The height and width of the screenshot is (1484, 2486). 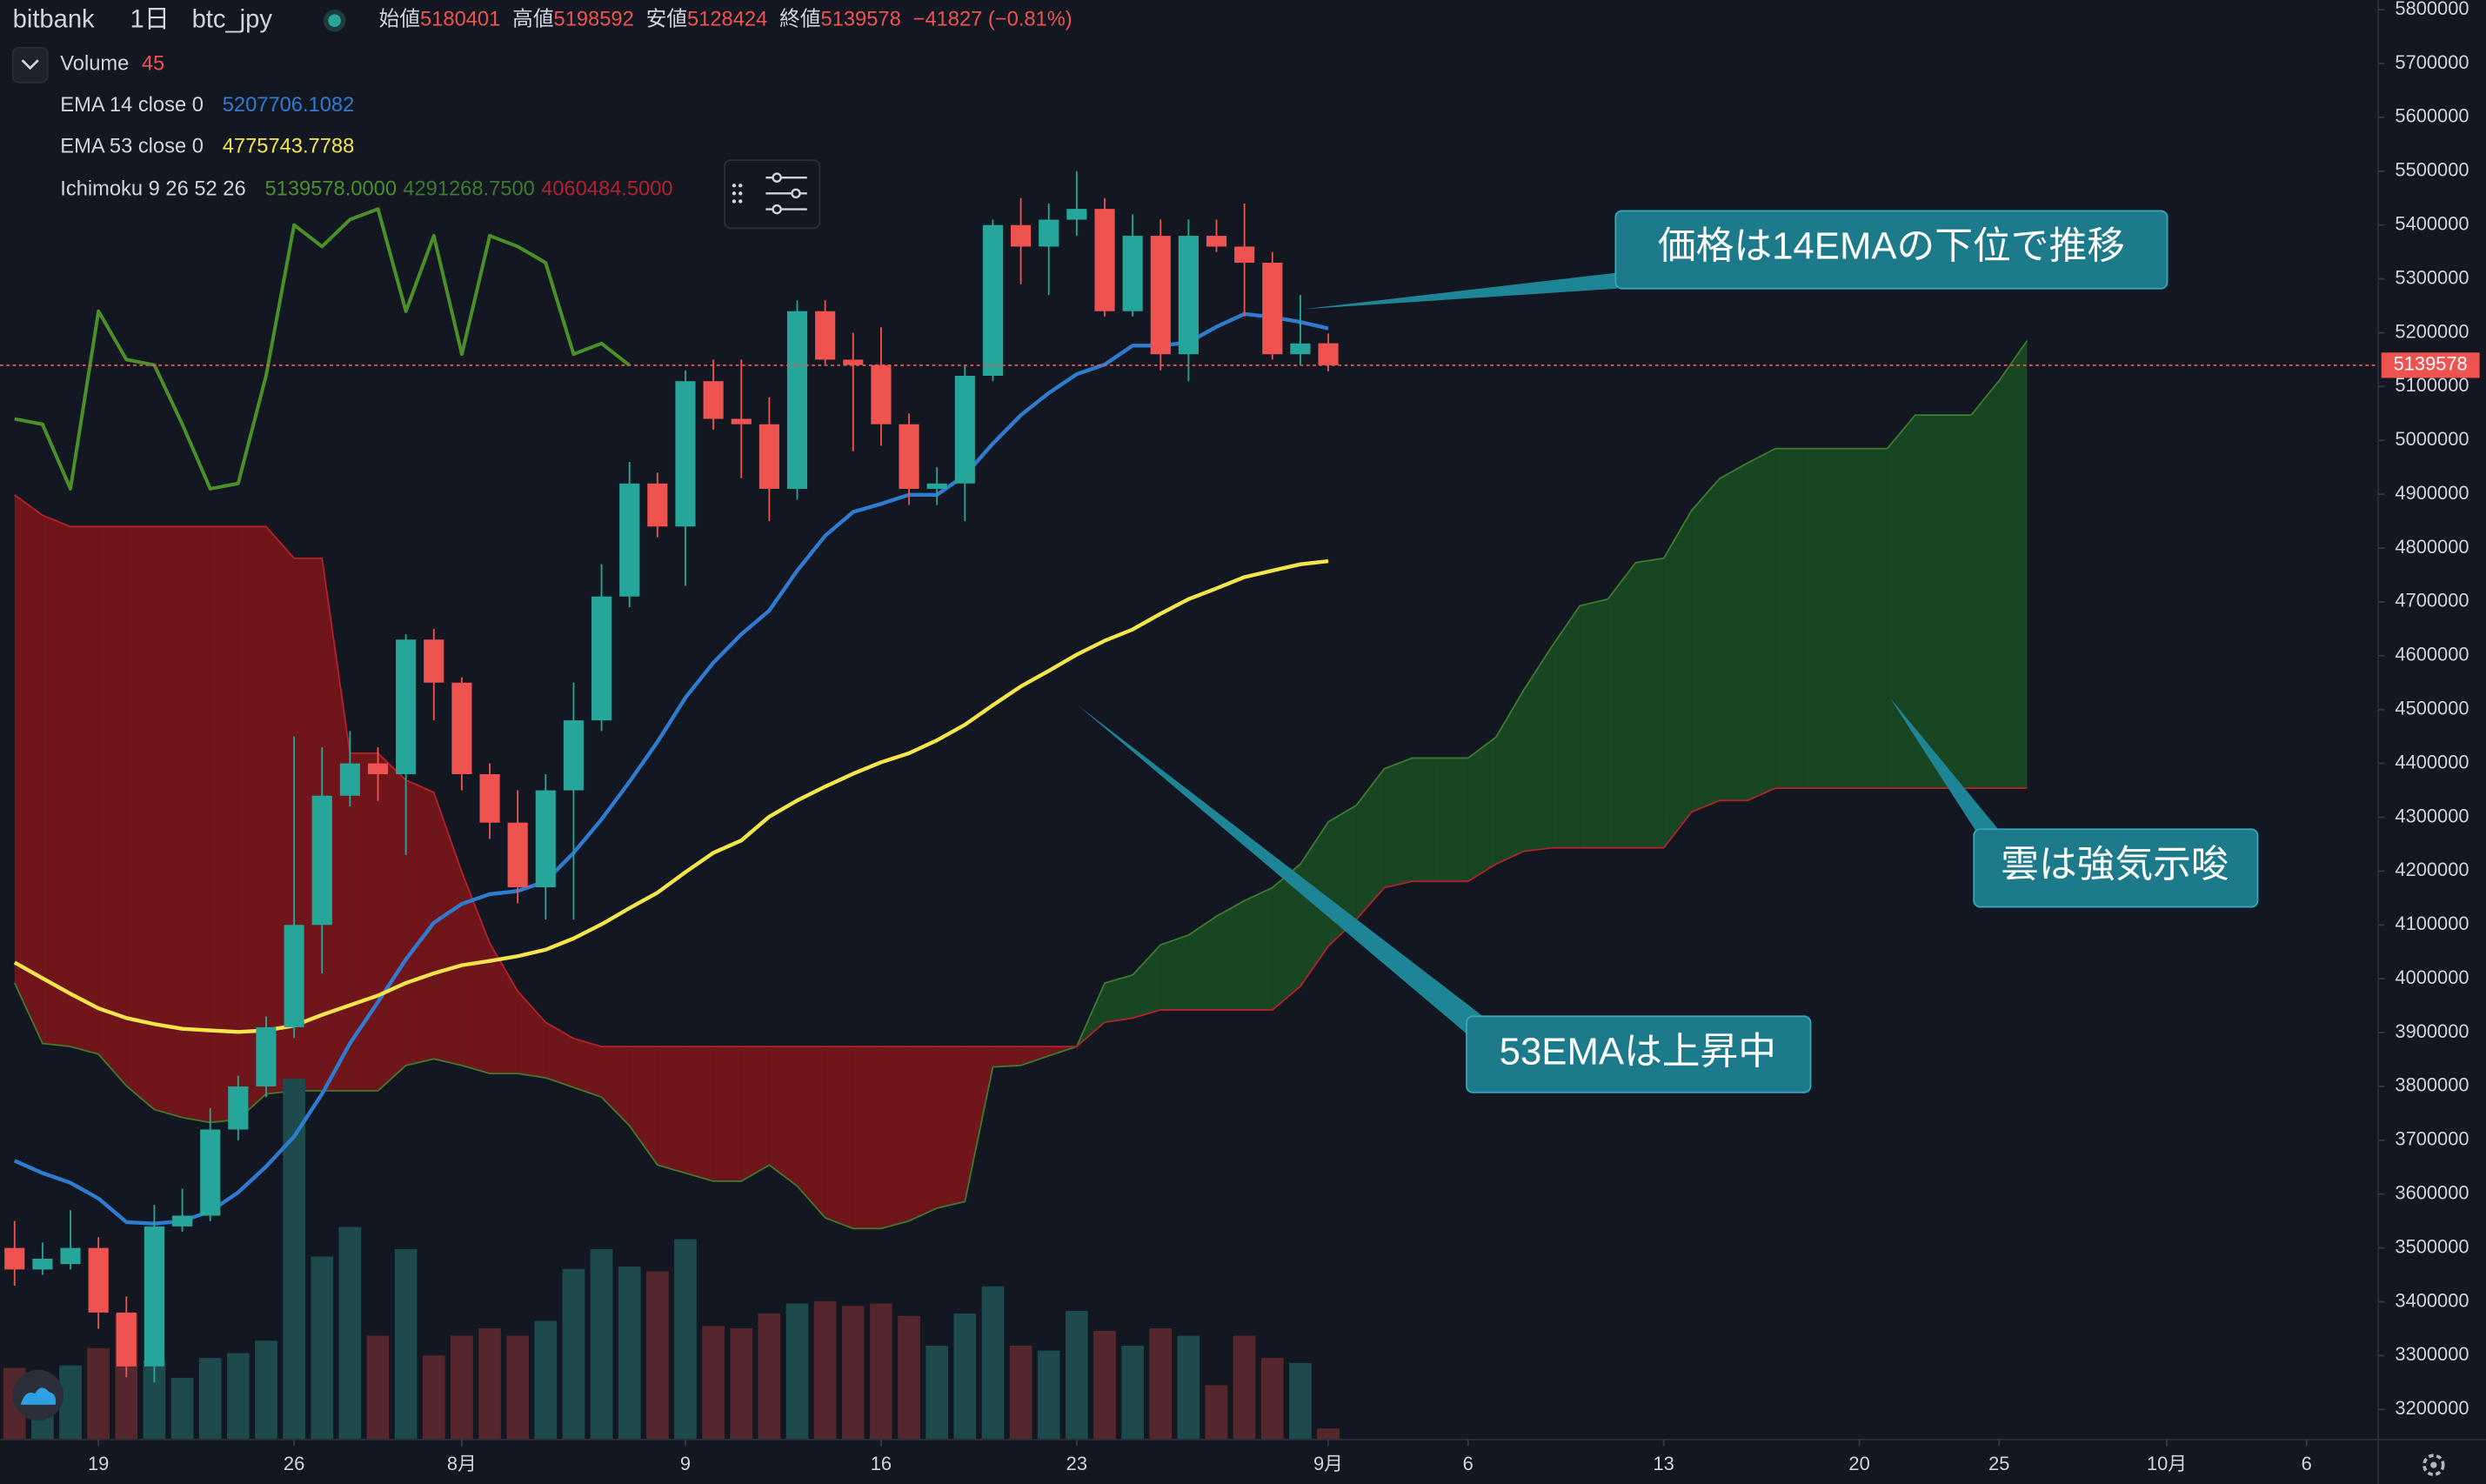 I want to click on settings-gear, so click(x=2434, y=1465).